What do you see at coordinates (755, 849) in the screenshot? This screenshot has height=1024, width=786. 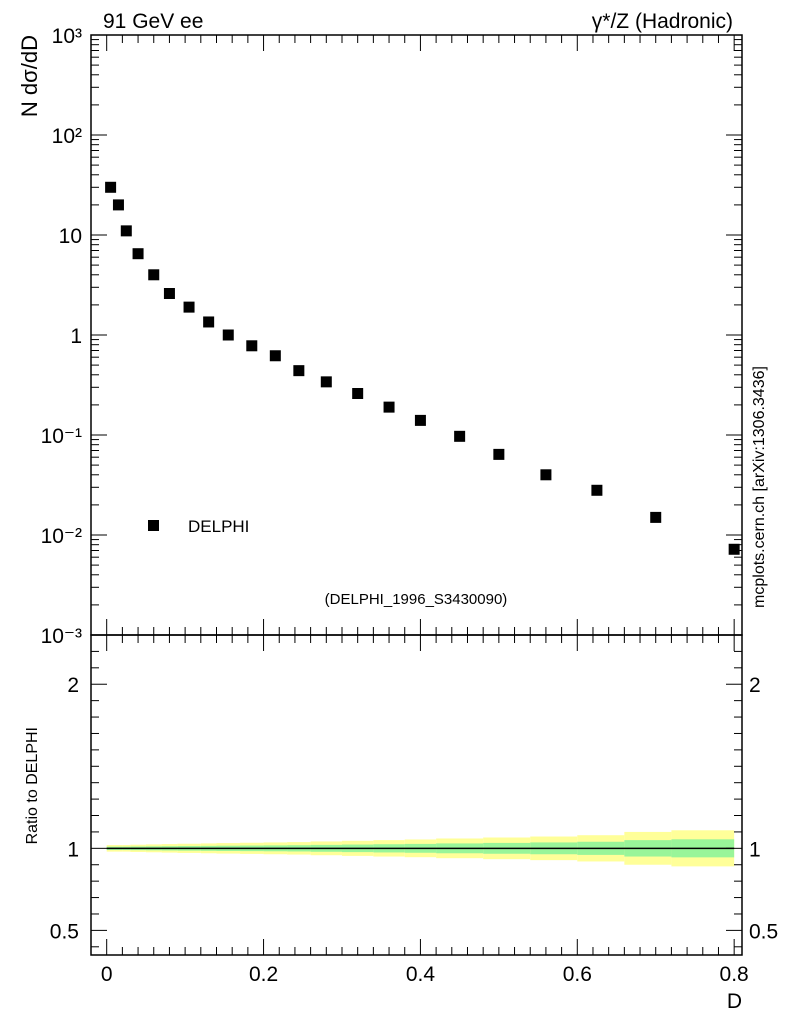 I see `ratio-y-tick-label-right: 1` at bounding box center [755, 849].